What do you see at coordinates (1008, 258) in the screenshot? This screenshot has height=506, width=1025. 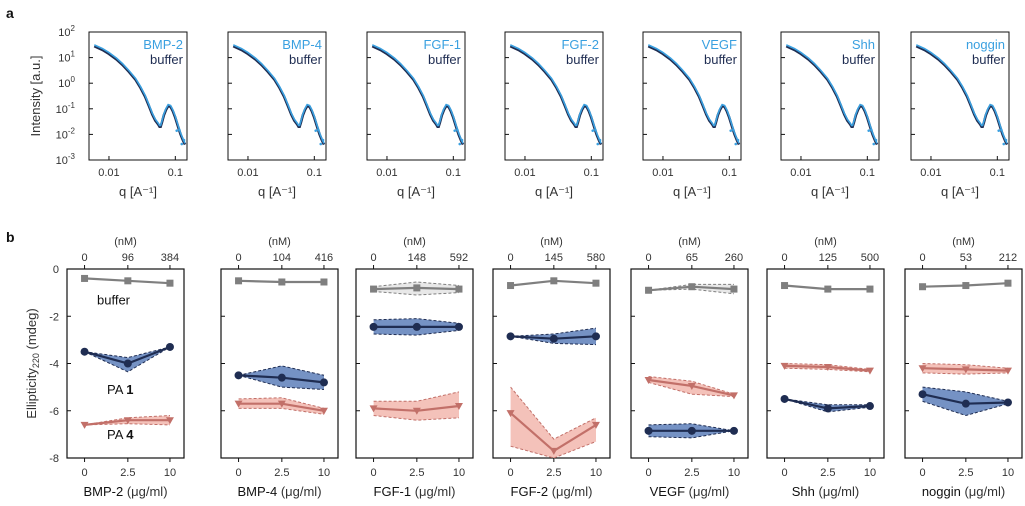 I see `top-tick-label: 212` at bounding box center [1008, 258].